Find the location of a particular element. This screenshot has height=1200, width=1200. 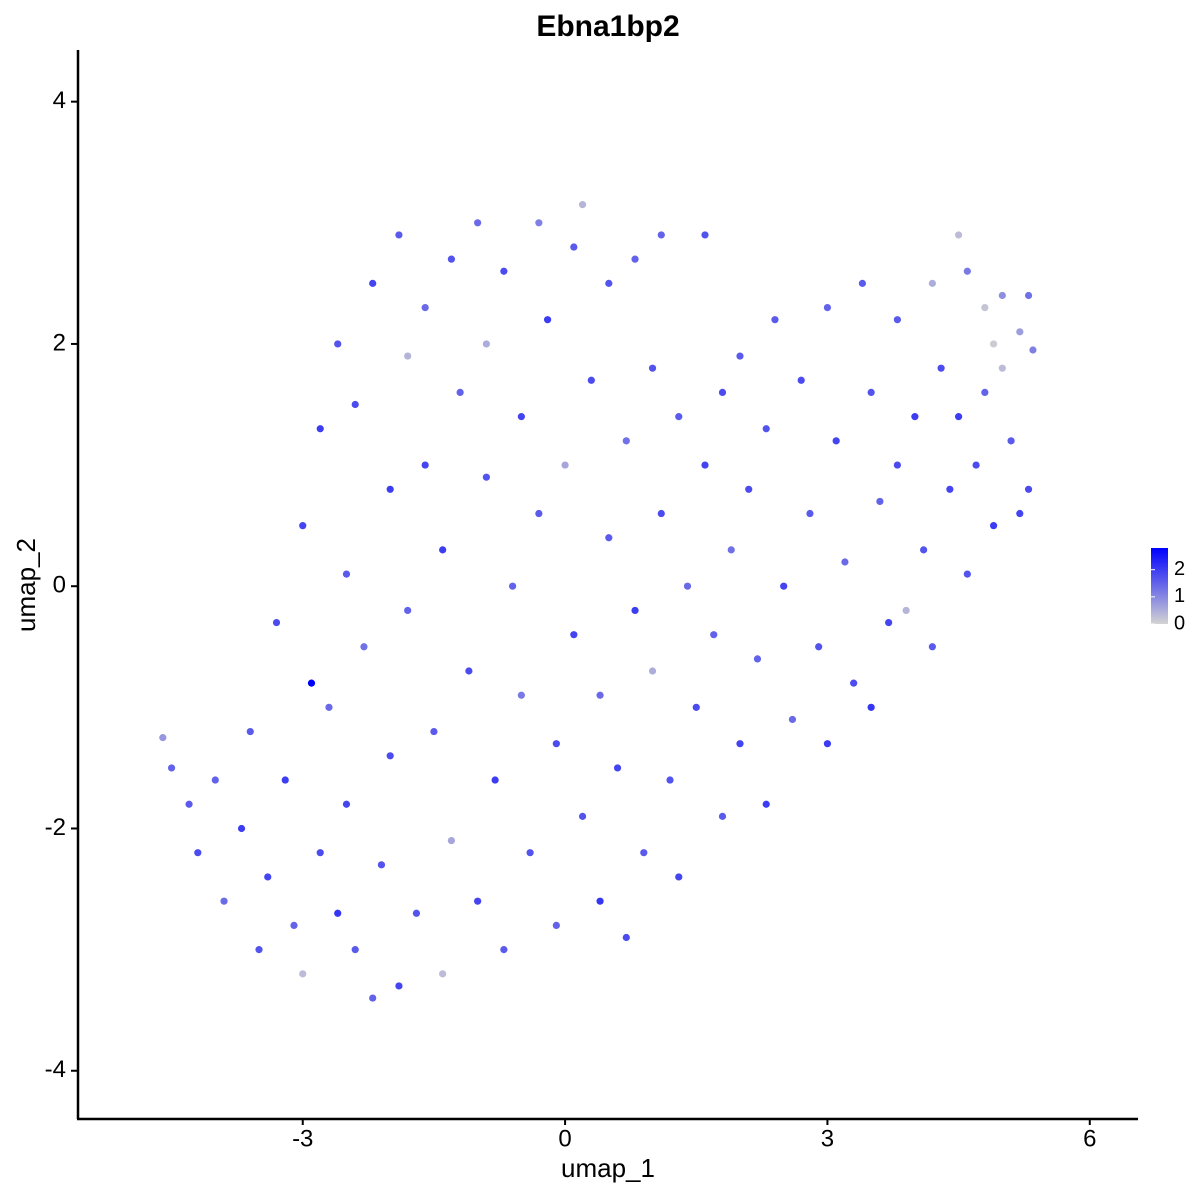

colorbar is located at coordinates (1159, 586).